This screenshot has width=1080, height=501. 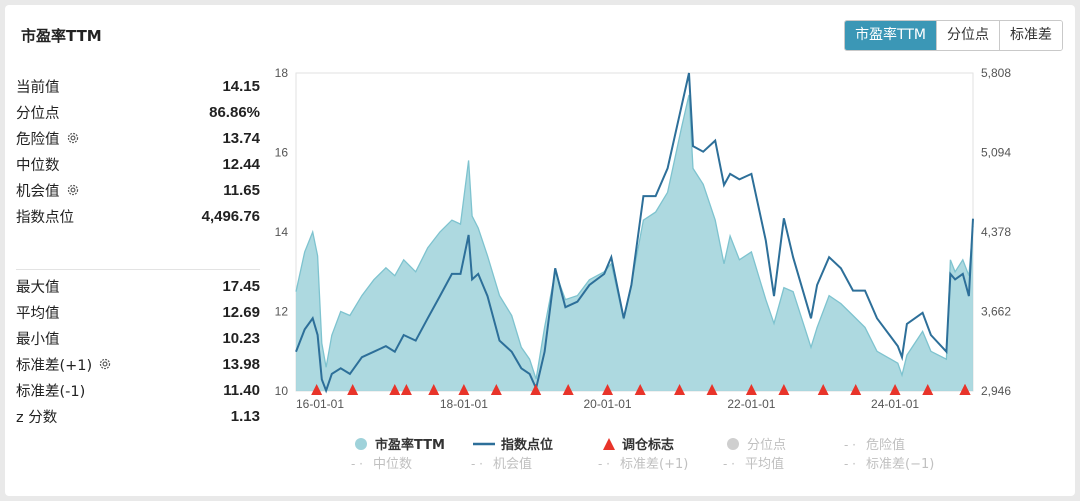 What do you see at coordinates (54, 365) in the screenshot?
I see `stat-label: 标准差(+1)` at bounding box center [54, 365].